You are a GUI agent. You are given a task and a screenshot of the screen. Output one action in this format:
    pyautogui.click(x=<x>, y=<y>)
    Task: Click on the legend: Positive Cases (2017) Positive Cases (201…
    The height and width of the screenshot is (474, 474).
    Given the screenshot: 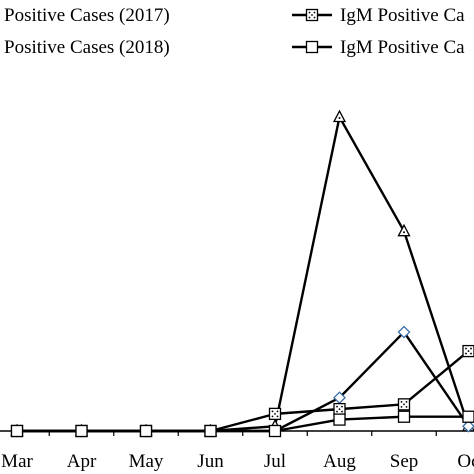 What is the action you would take?
    pyautogui.click(x=234, y=31)
    